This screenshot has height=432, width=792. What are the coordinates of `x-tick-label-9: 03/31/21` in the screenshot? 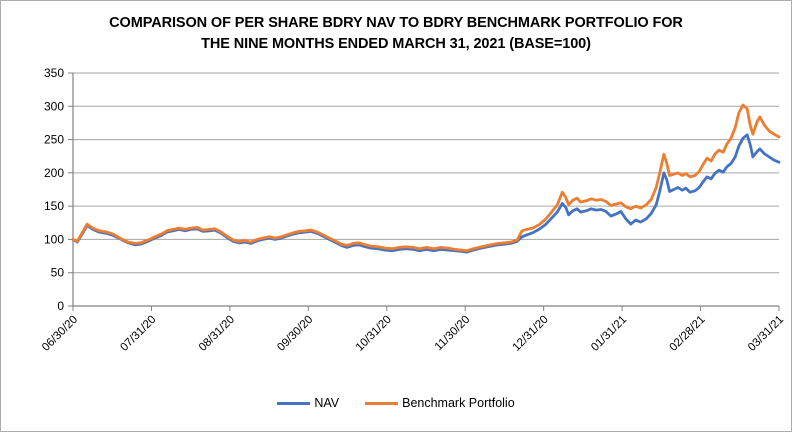 It's located at (766, 334).